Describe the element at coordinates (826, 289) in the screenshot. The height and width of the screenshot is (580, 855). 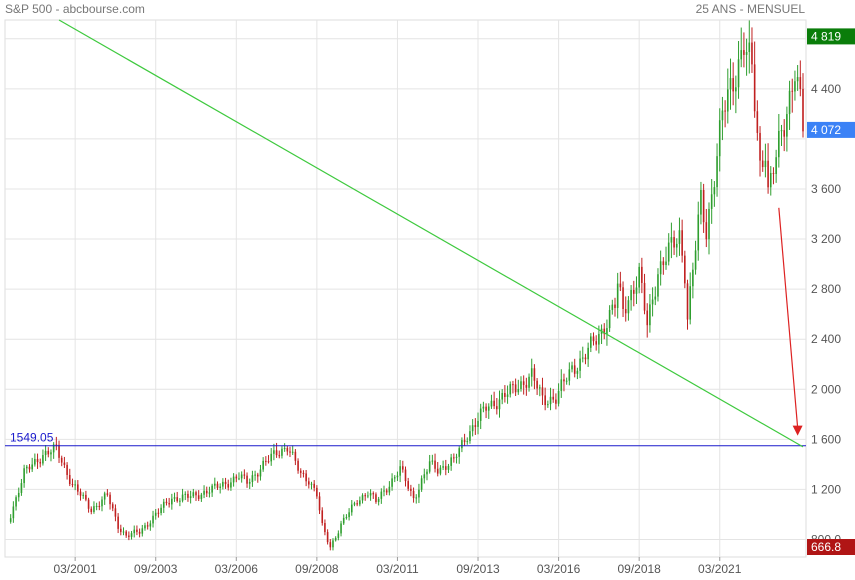
I see `y-tick-label: 2 800` at that location.